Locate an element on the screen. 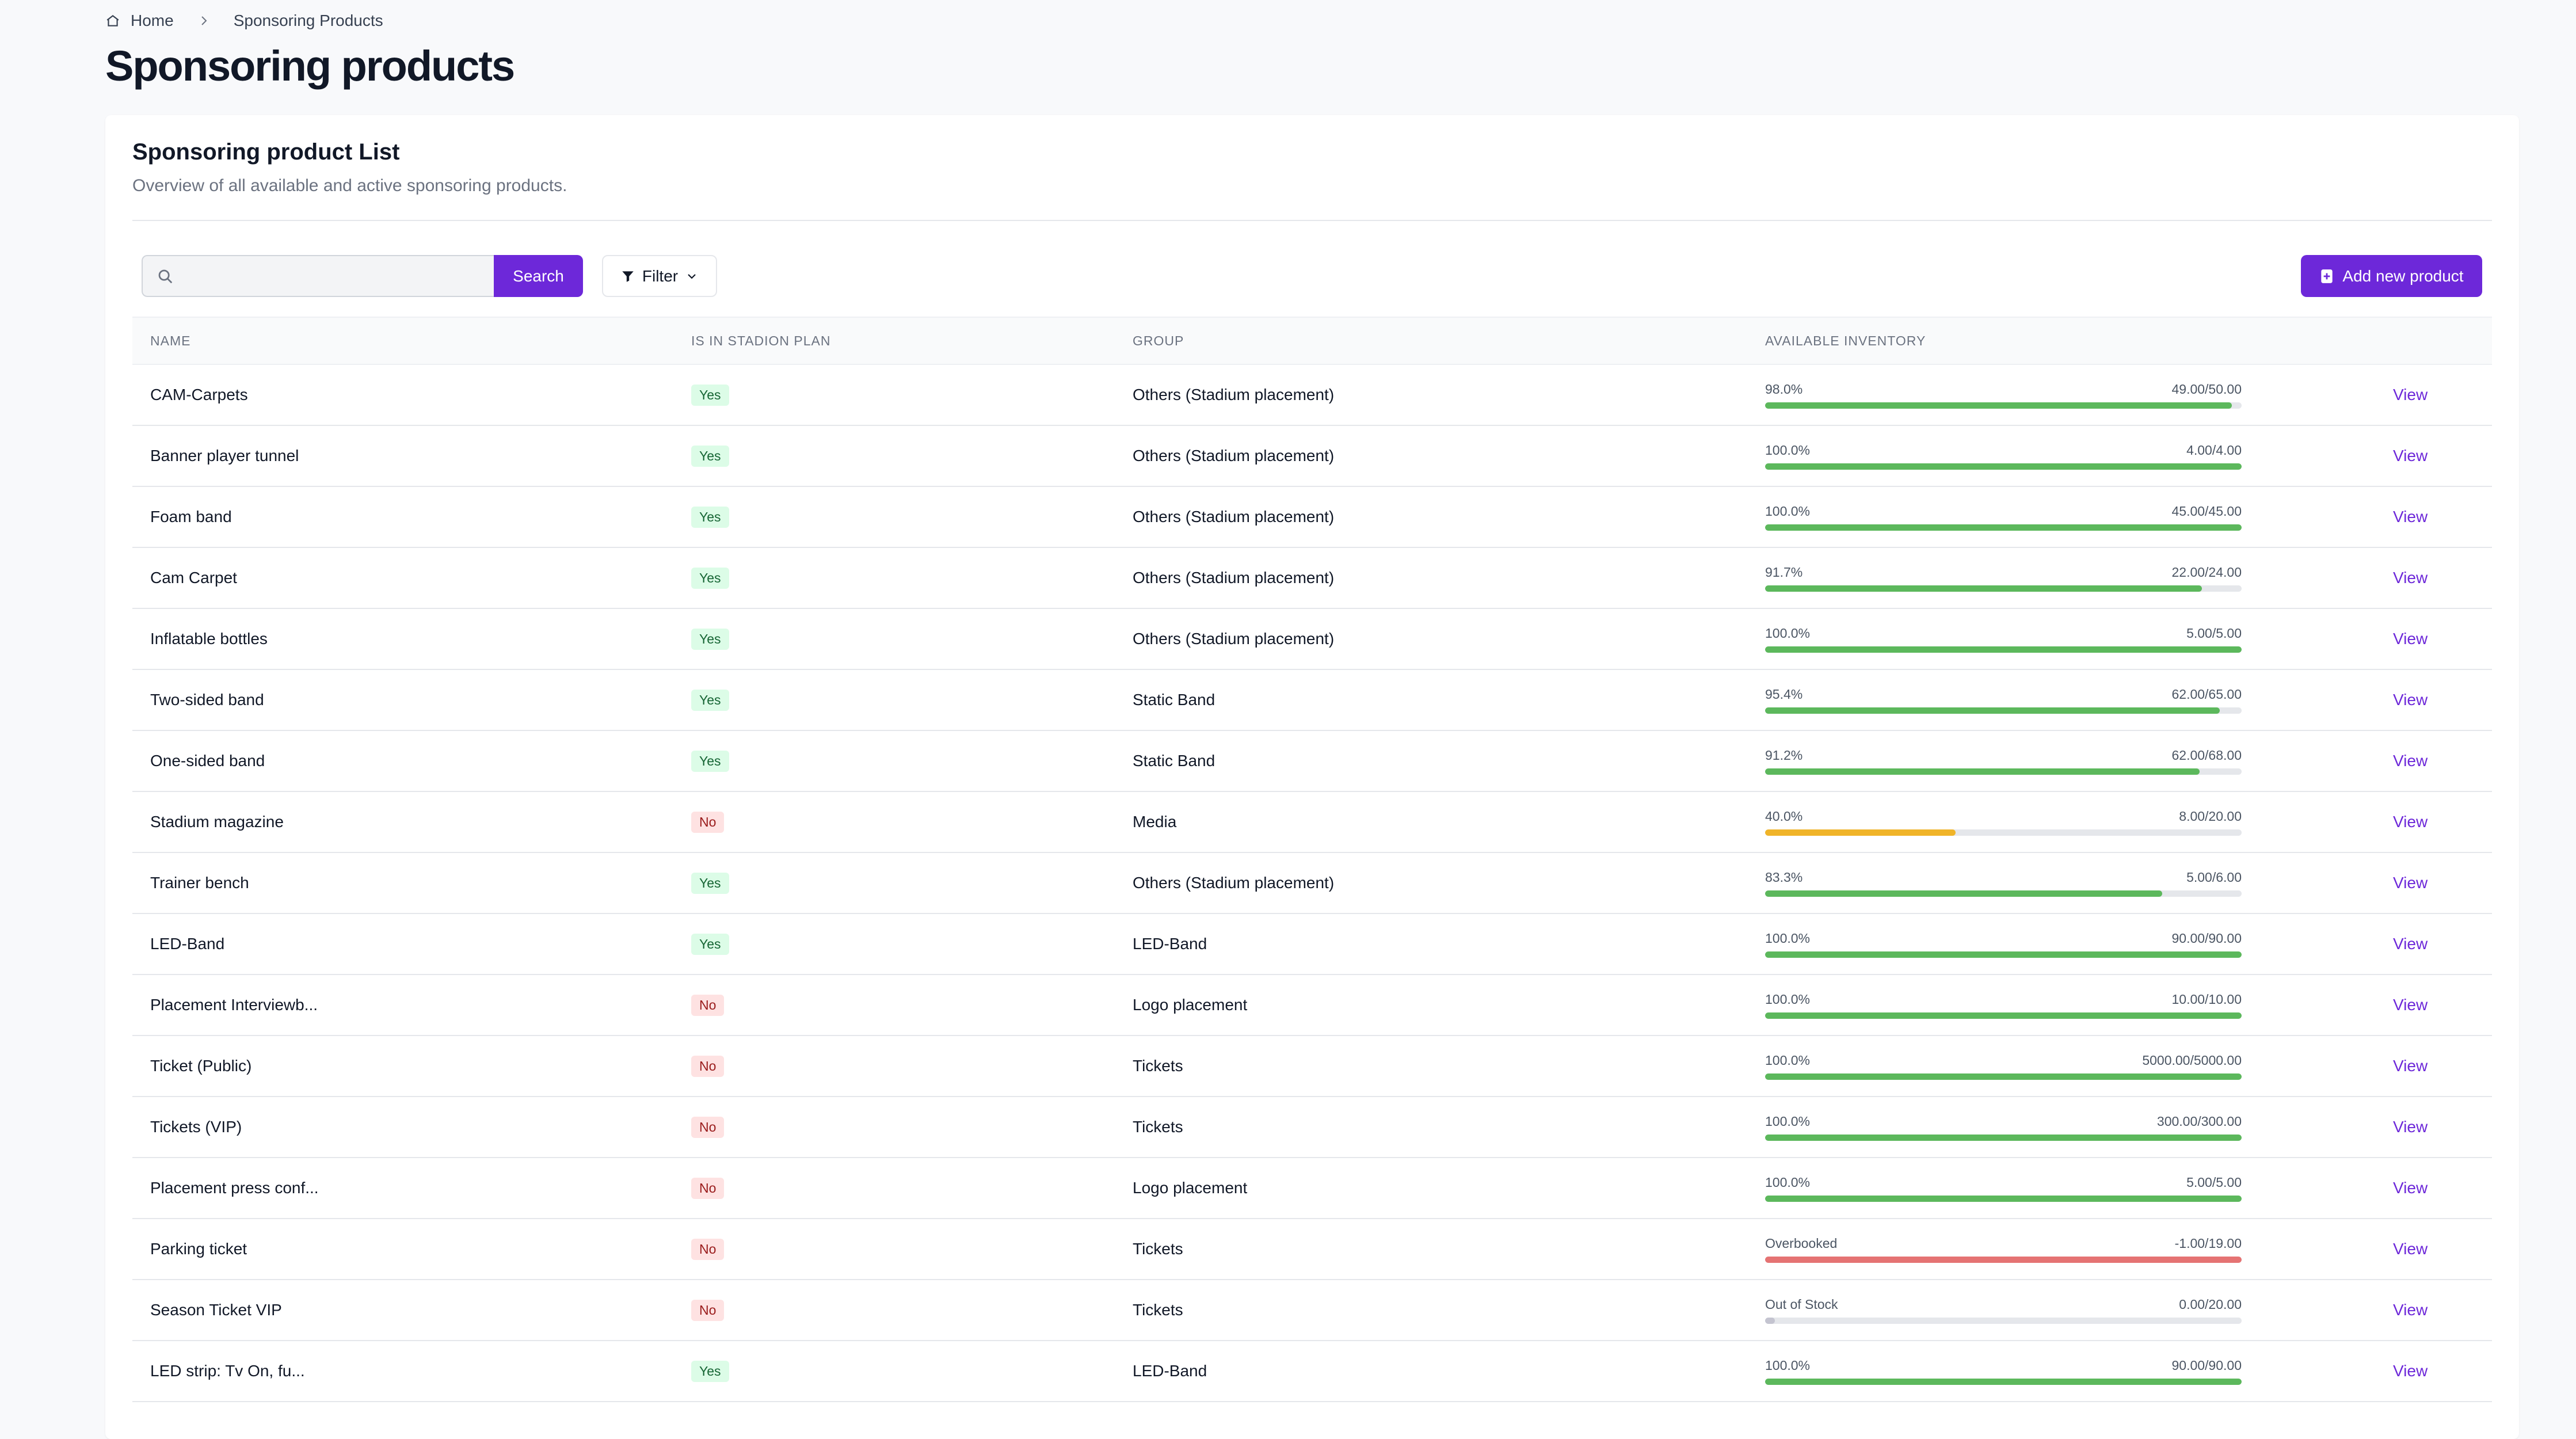 This screenshot has height=1439, width=2576. group-text: LED-Band is located at coordinates (1170, 1371).